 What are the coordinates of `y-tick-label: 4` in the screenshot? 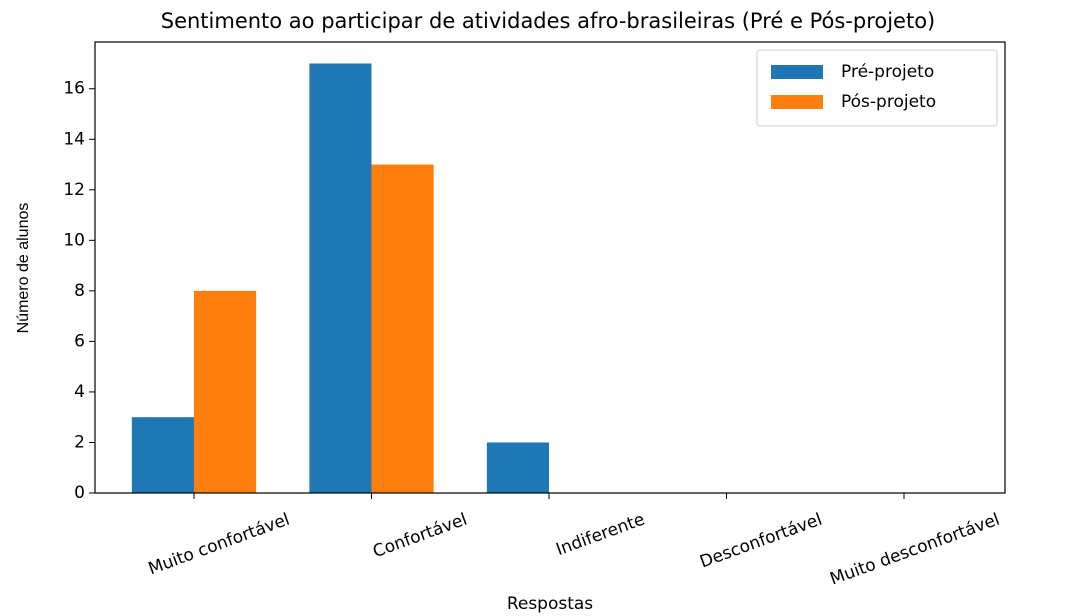 It's located at (79, 392).